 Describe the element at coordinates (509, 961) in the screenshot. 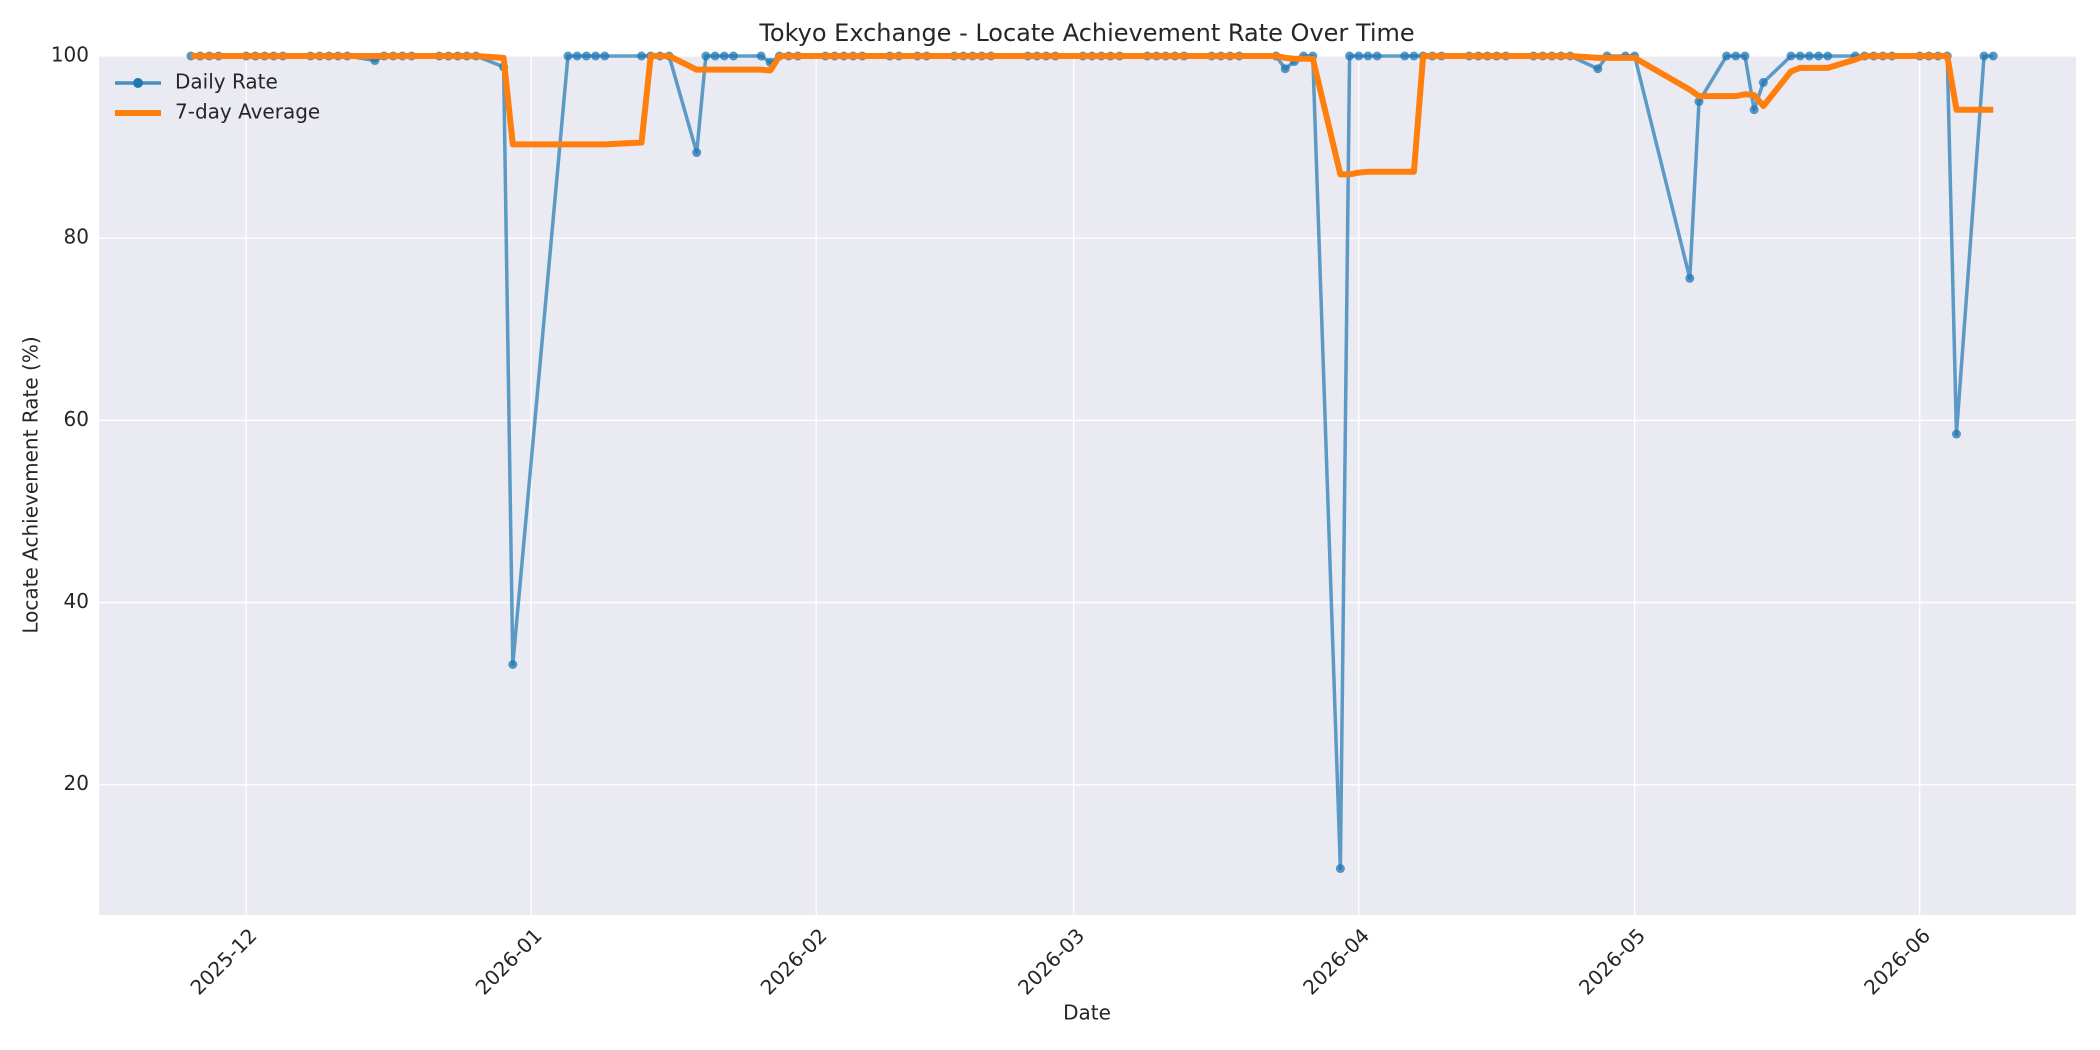

I see `x-tick-label: 2026-01` at that location.